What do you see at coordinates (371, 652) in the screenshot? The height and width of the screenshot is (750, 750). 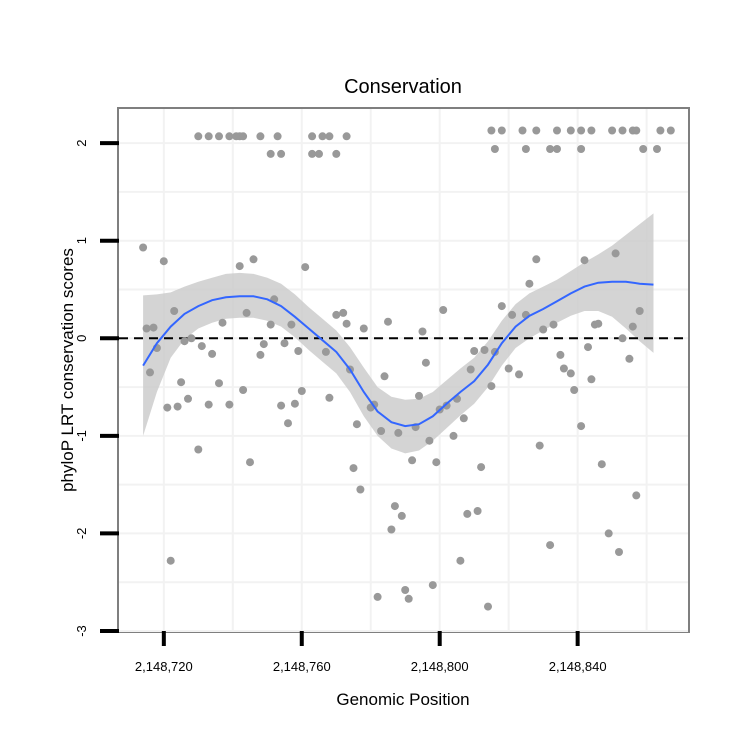 I see `x-axis: 2,148,720 2,148,760 2,148,800 2,148,840` at bounding box center [371, 652].